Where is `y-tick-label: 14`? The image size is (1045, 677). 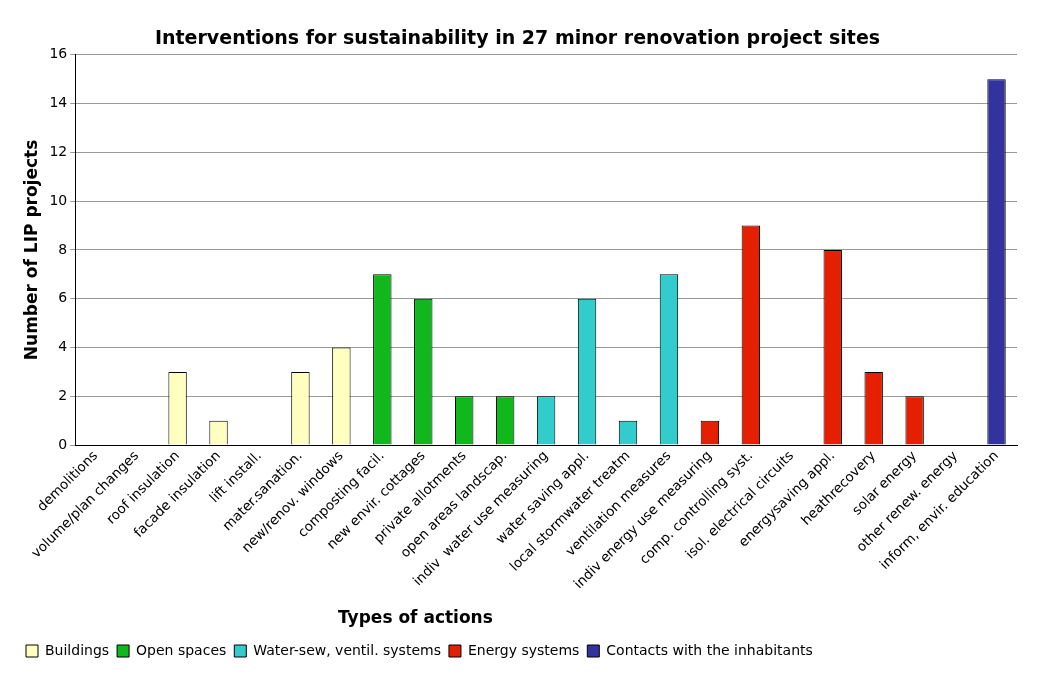 y-tick-label: 14 is located at coordinates (58, 102).